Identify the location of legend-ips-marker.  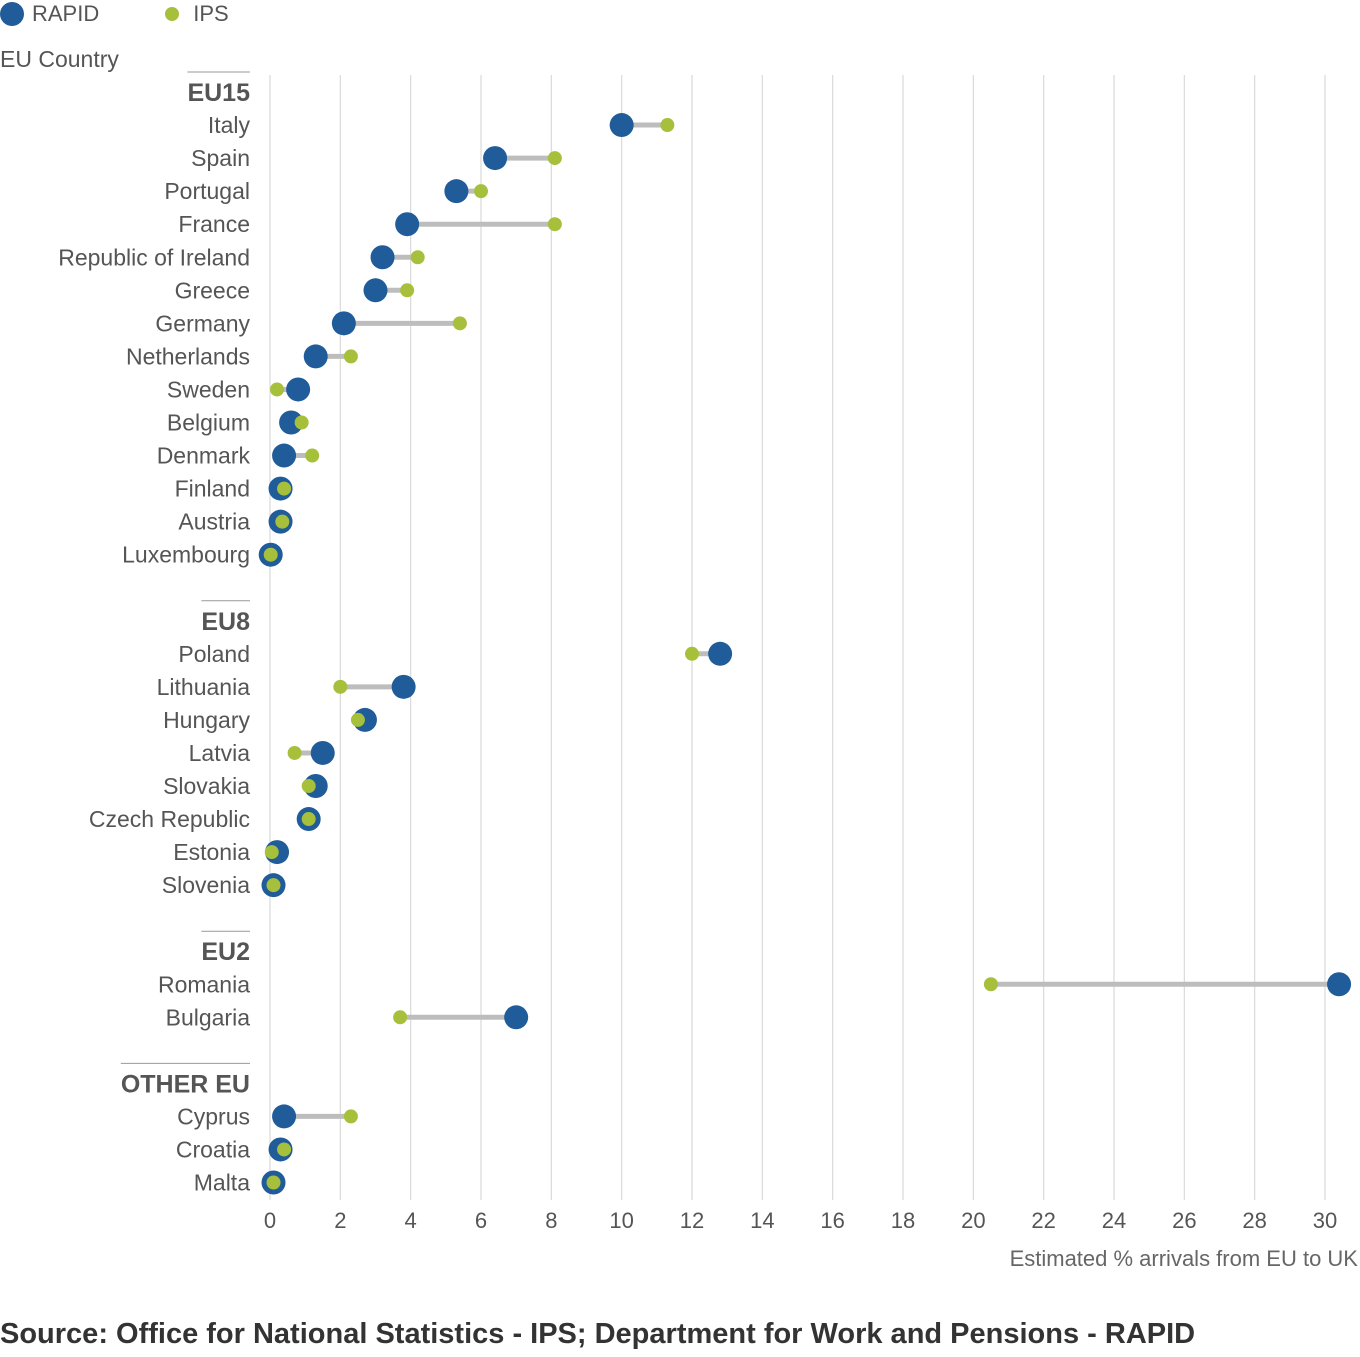
(172, 14).